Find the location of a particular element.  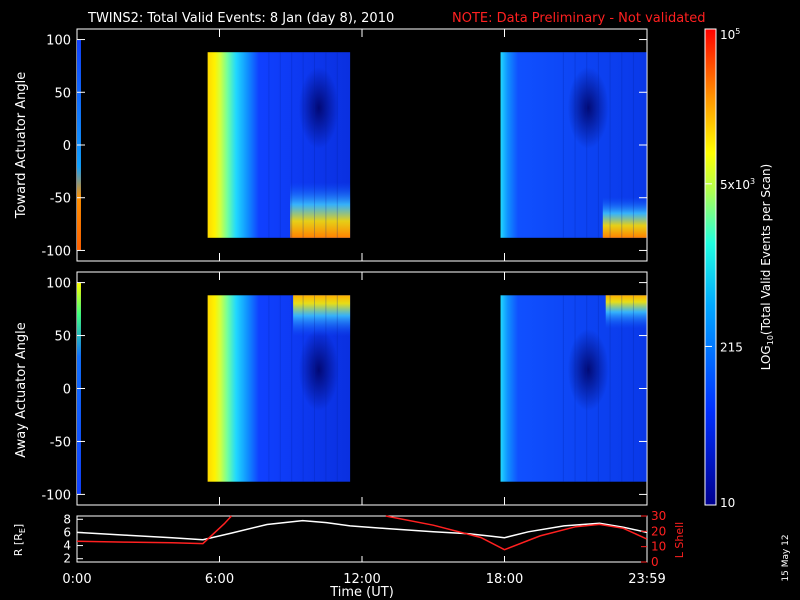

orbit-plot-frame is located at coordinates (362, 539).